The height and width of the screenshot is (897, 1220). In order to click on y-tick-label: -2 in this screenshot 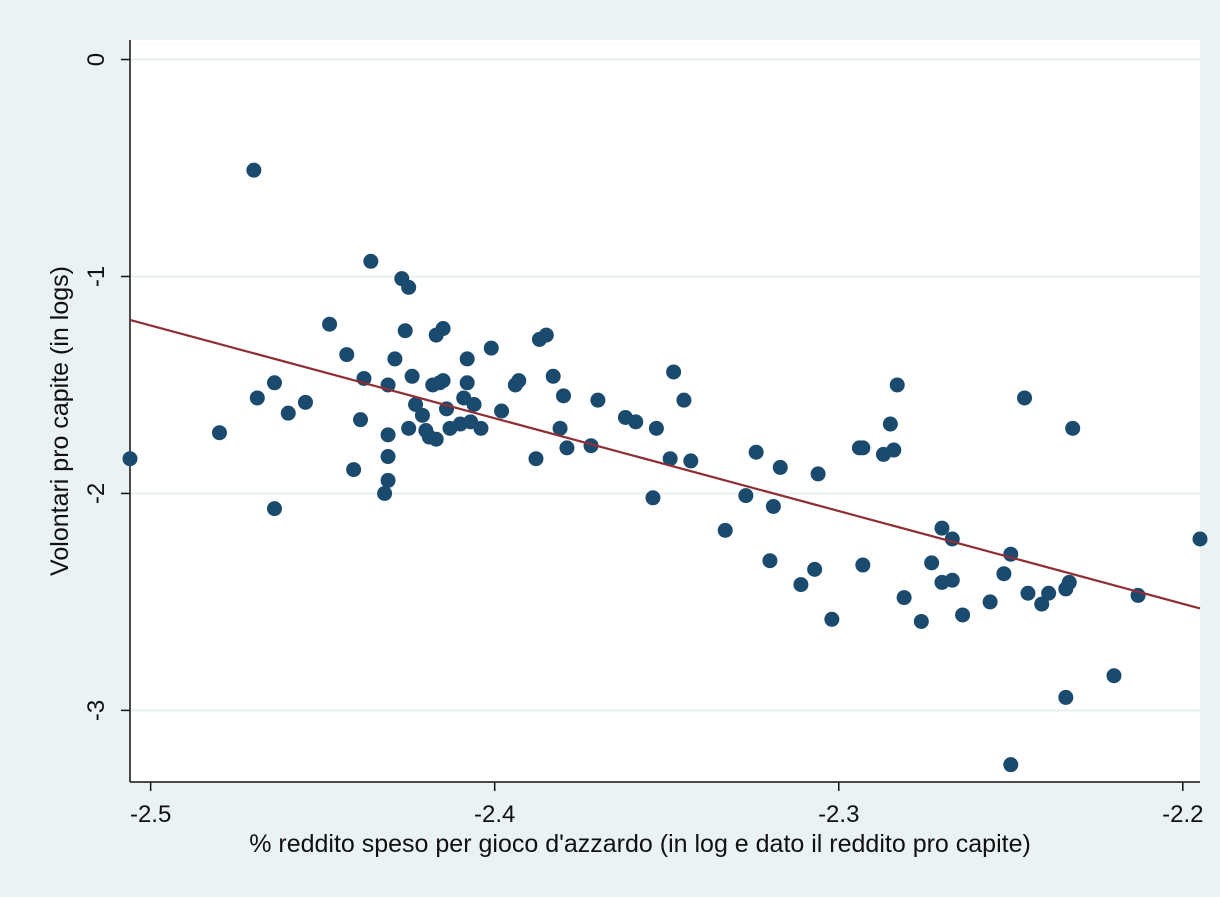, I will do `click(96, 493)`.